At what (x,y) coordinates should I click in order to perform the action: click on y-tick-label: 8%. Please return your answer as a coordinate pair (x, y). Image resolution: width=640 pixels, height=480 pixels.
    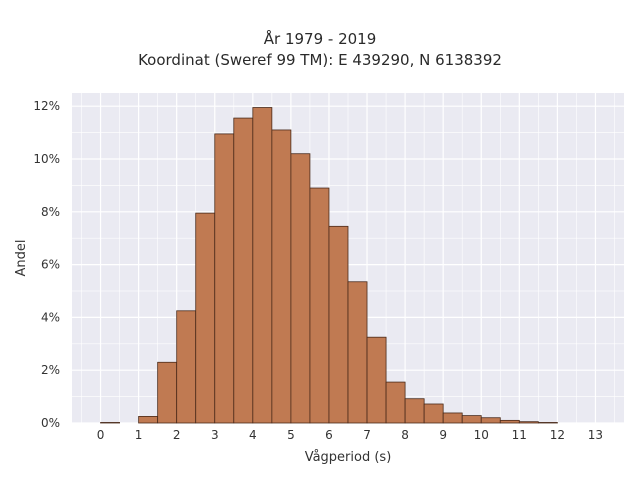
    Looking at the image, I should click on (50, 212).